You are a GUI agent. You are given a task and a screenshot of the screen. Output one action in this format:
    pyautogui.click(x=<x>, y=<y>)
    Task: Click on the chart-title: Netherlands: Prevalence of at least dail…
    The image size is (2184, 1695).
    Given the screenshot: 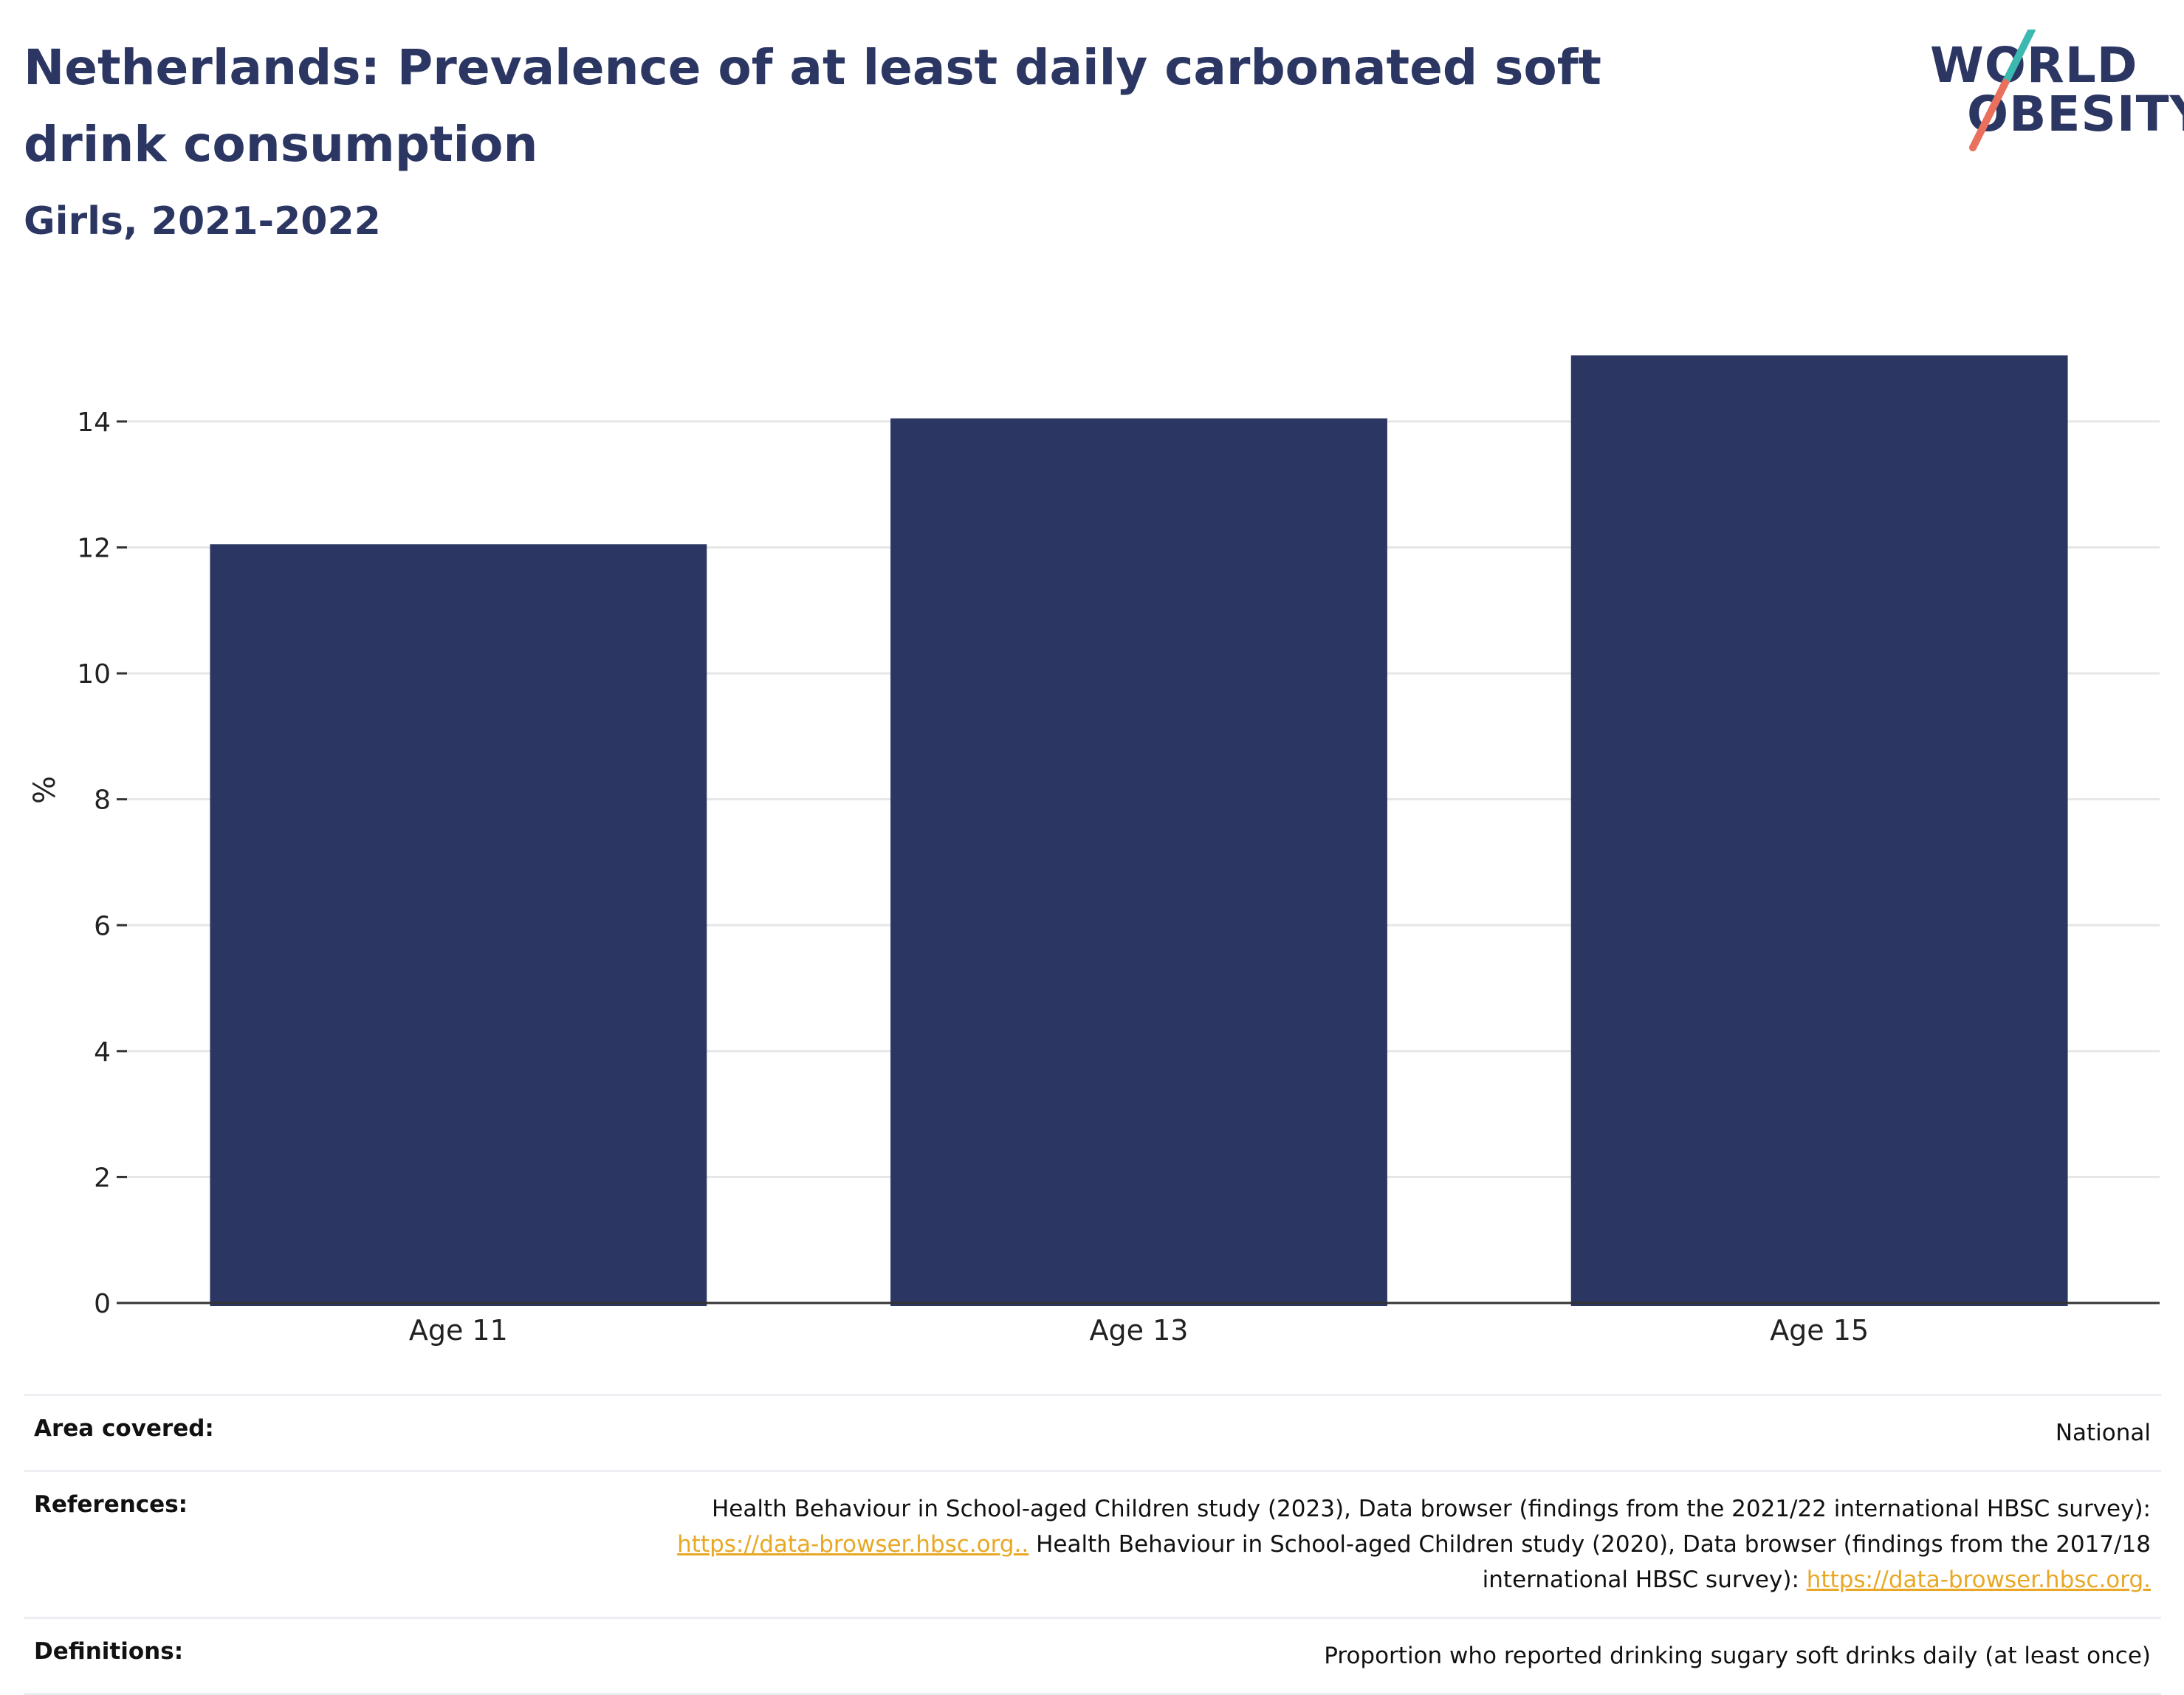 What is the action you would take?
    pyautogui.click(x=813, y=106)
    